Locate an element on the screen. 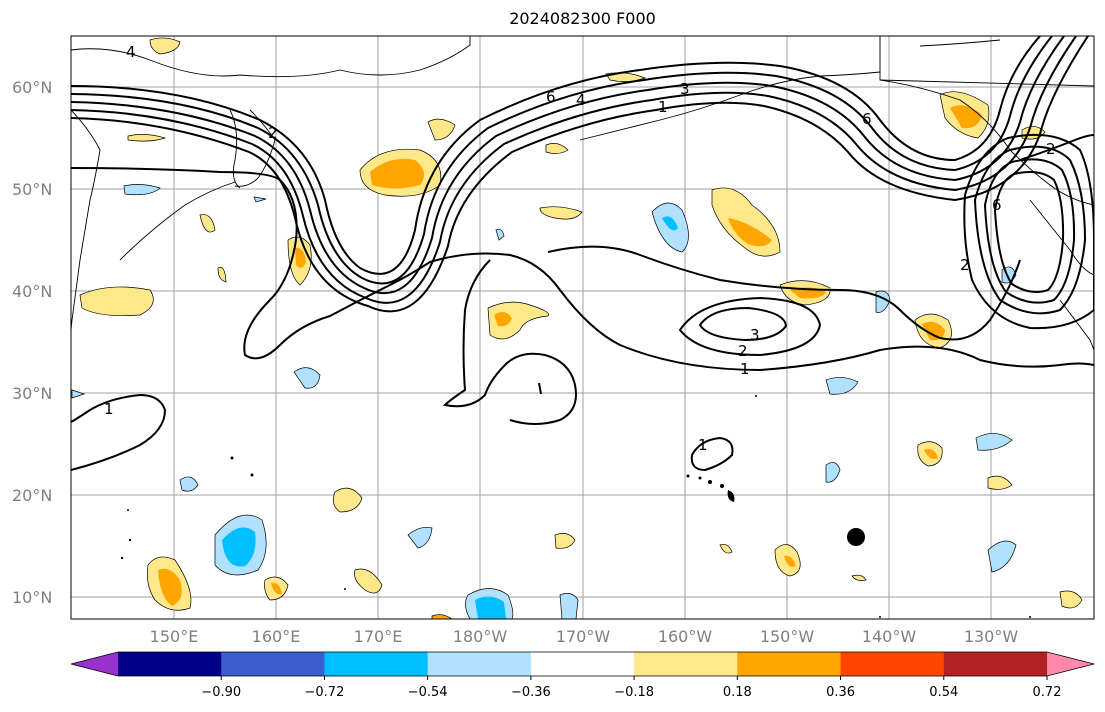 The height and width of the screenshot is (712, 1105). map-title: 2024082300 F000 is located at coordinates (582, 18).